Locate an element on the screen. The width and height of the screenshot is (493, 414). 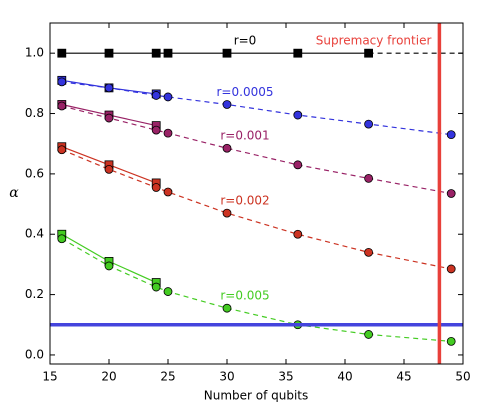
x-tick-label: 30 is located at coordinates (226, 377).